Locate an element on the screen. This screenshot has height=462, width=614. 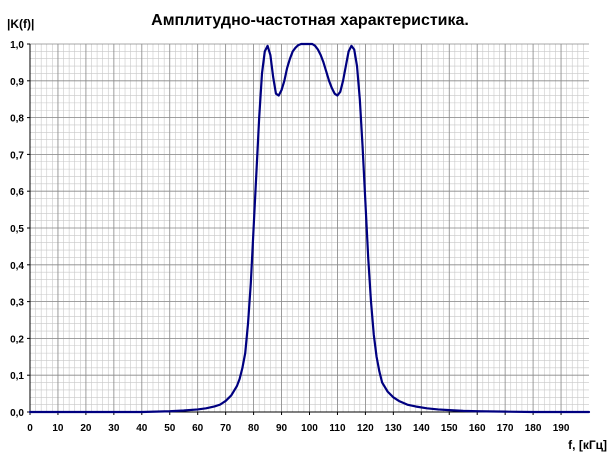
x-tick-label: 80 is located at coordinates (254, 428).